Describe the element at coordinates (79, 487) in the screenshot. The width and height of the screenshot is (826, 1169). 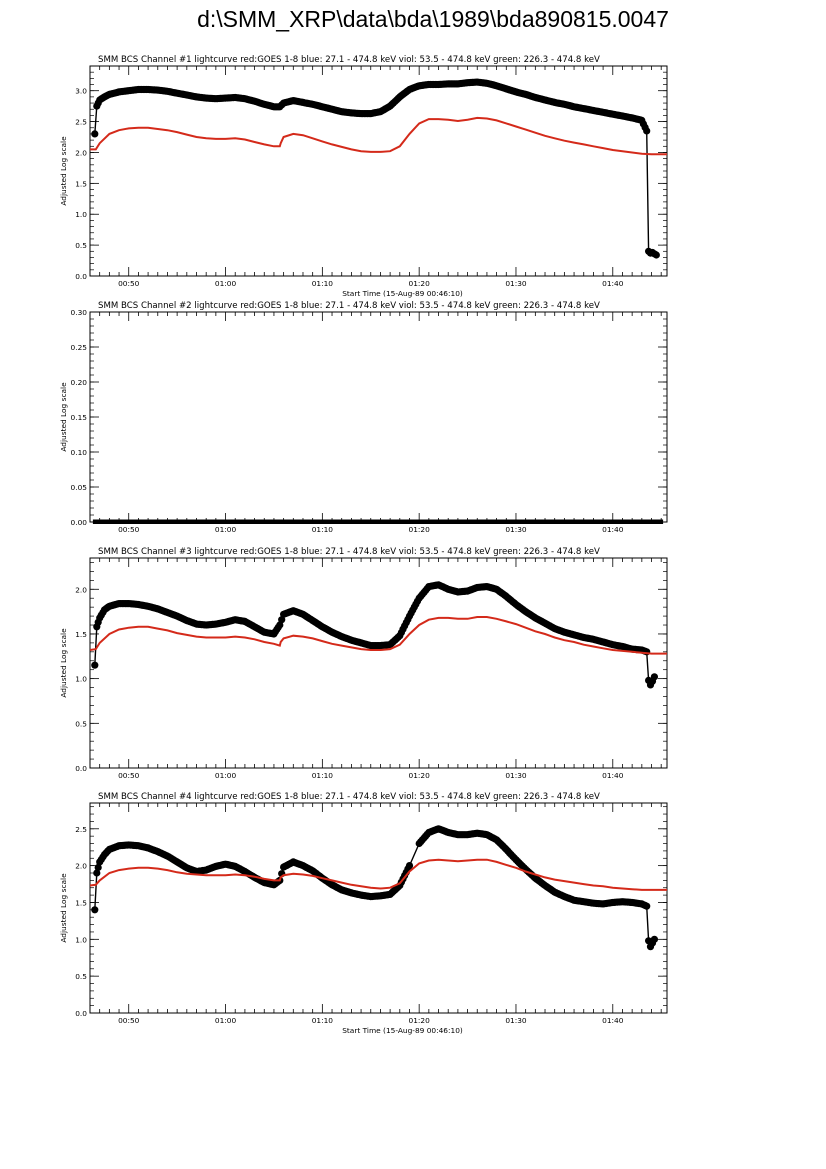
I see `y-tick-label: 0.05` at that location.